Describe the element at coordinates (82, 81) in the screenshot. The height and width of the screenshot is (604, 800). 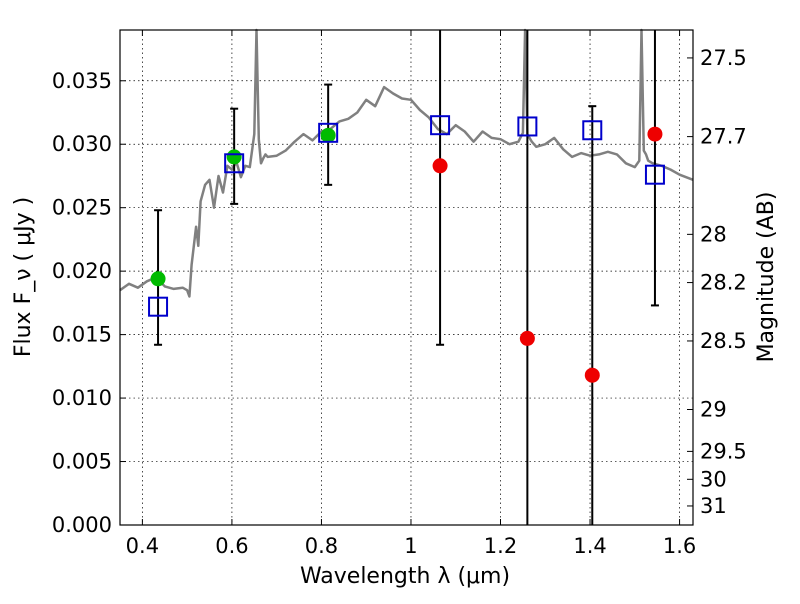
I see `y-tick-label: 0.035` at that location.